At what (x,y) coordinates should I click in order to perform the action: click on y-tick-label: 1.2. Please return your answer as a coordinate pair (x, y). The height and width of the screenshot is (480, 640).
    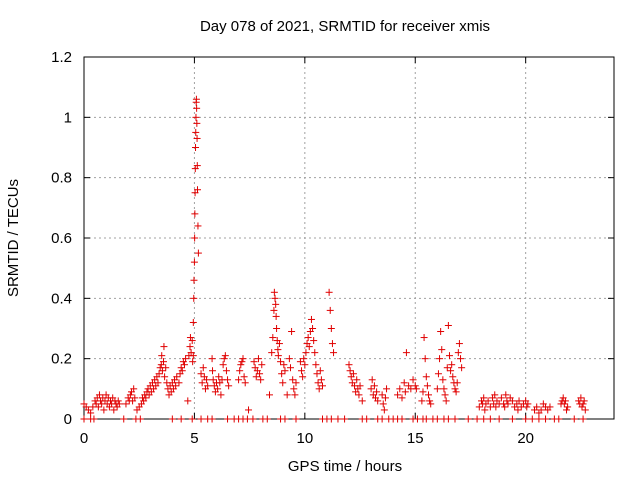
    Looking at the image, I should click on (61, 57).